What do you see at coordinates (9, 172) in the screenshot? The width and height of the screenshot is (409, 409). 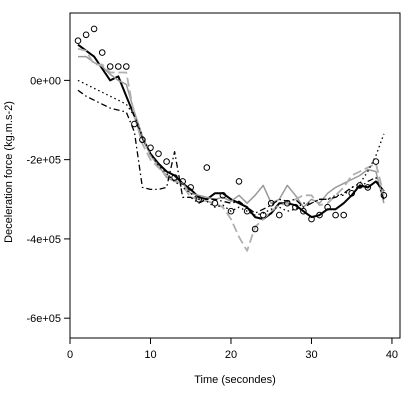 I see `y-axis-title: Deceleration force (kg.m.s-2)` at bounding box center [9, 172].